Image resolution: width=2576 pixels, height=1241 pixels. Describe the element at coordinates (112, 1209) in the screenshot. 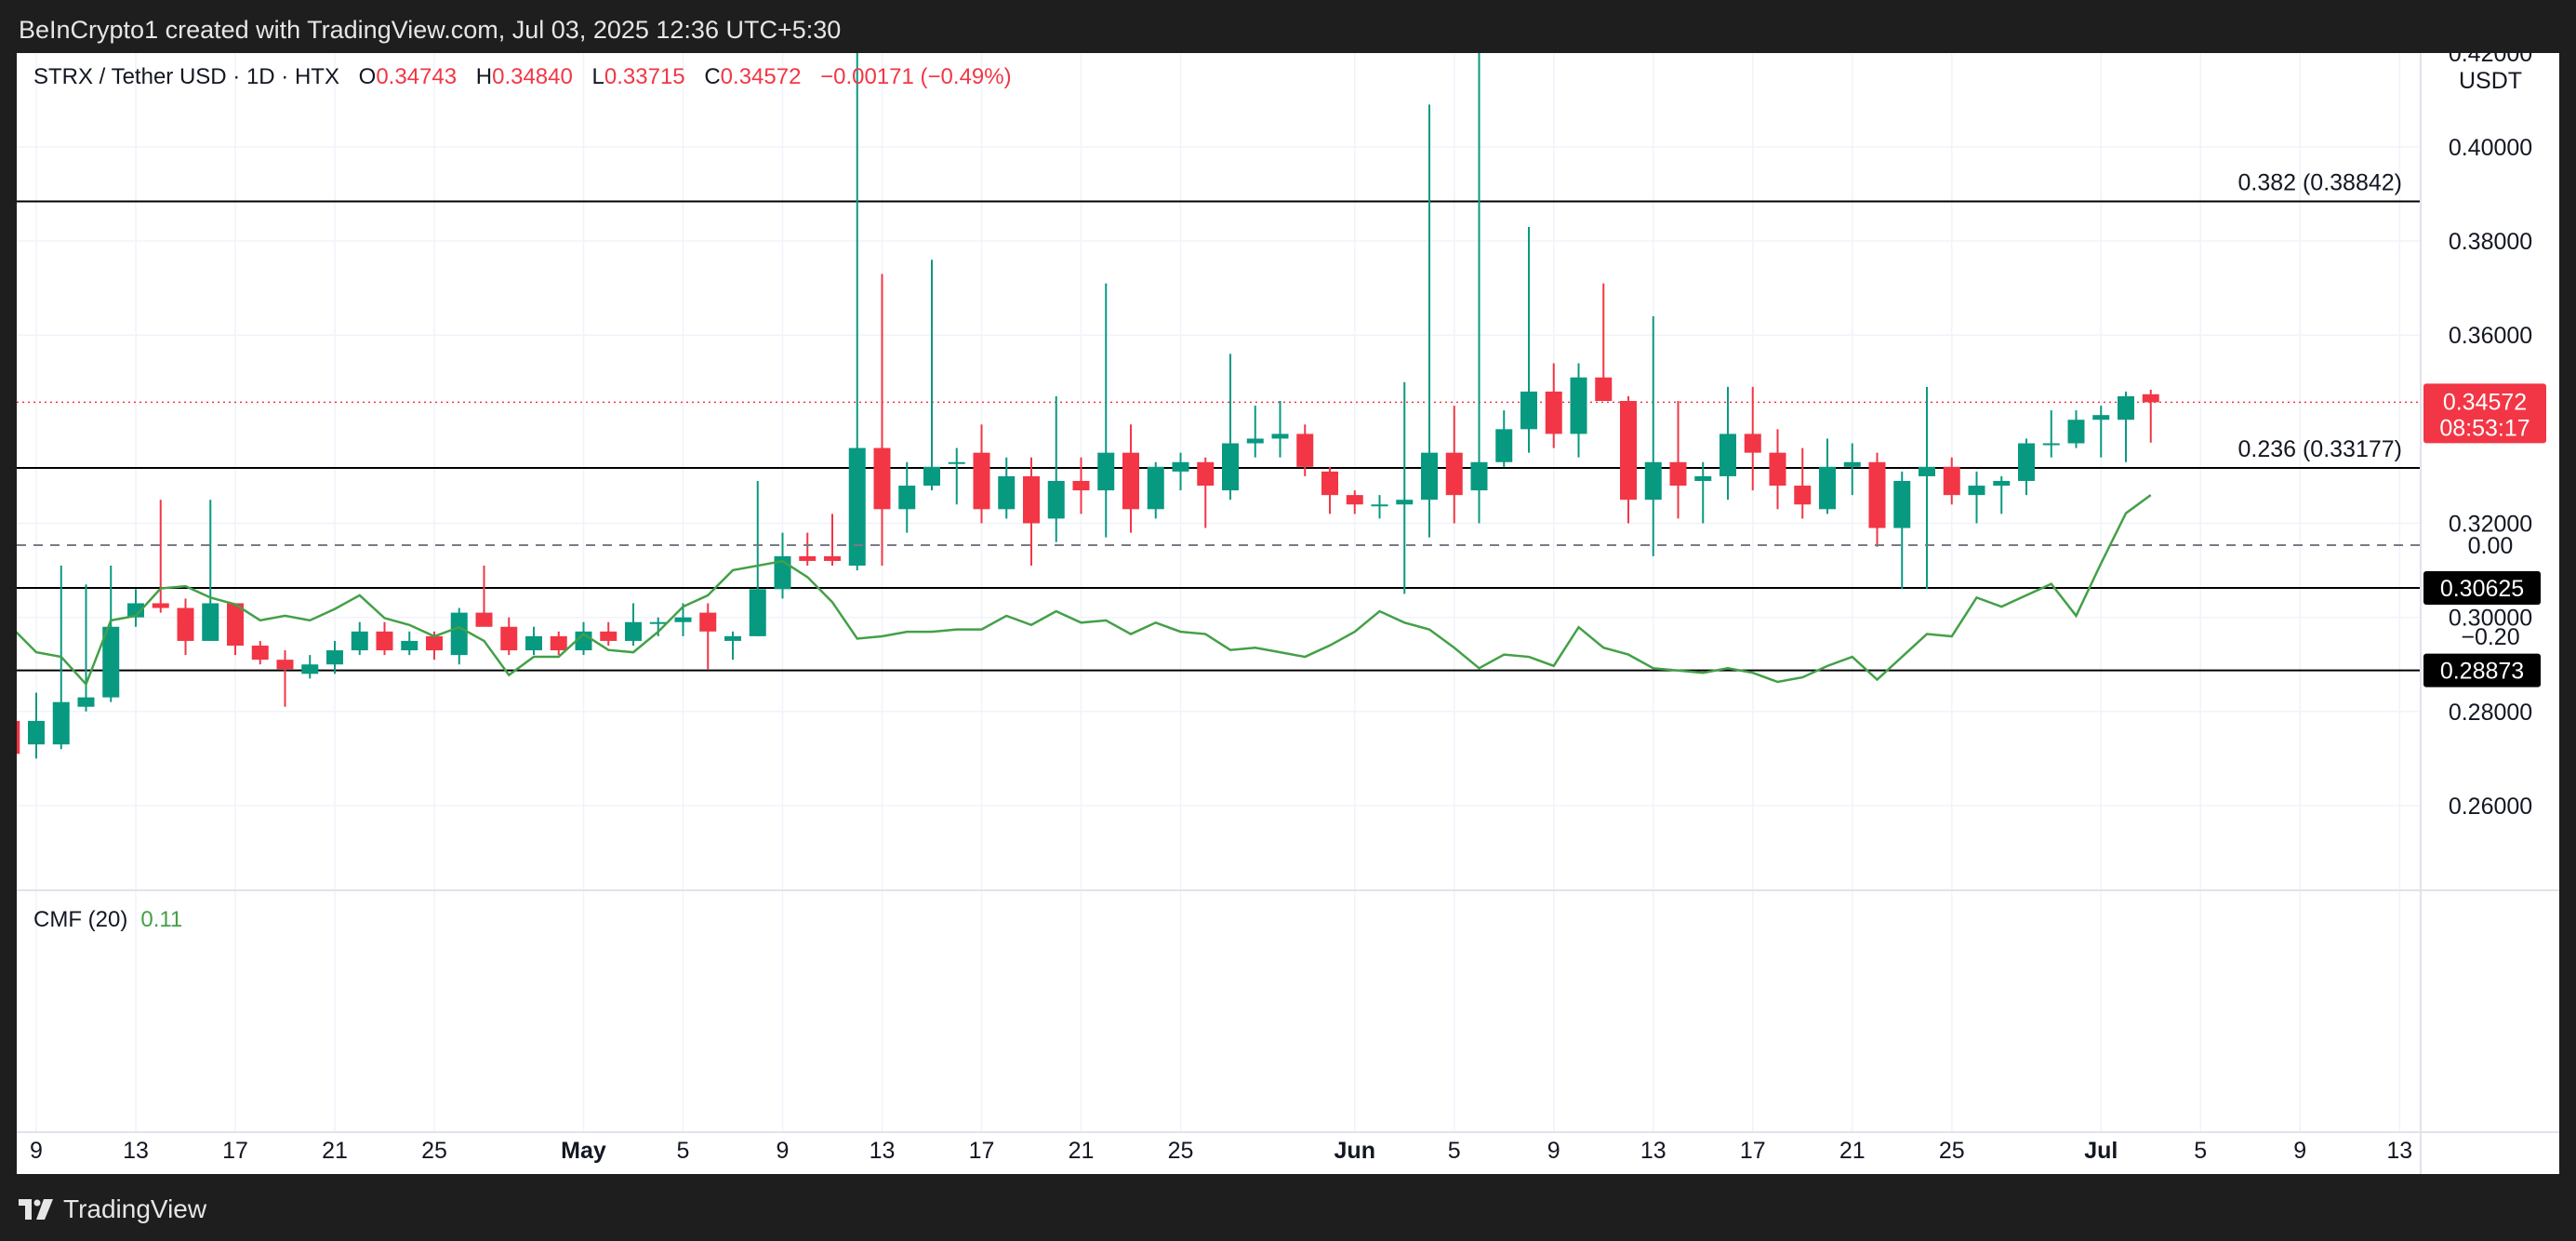

I see `footer-brand: TradingView` at that location.